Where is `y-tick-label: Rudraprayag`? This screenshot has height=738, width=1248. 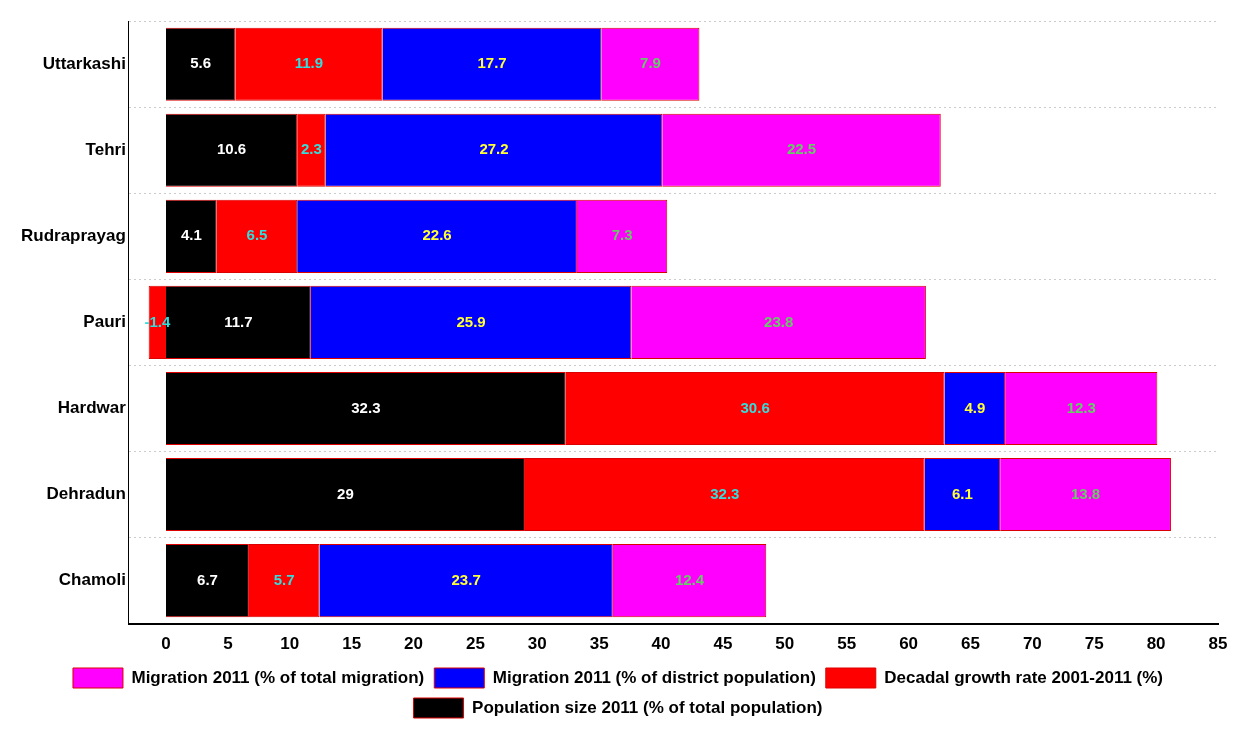 y-tick-label: Rudraprayag is located at coordinates (73, 236).